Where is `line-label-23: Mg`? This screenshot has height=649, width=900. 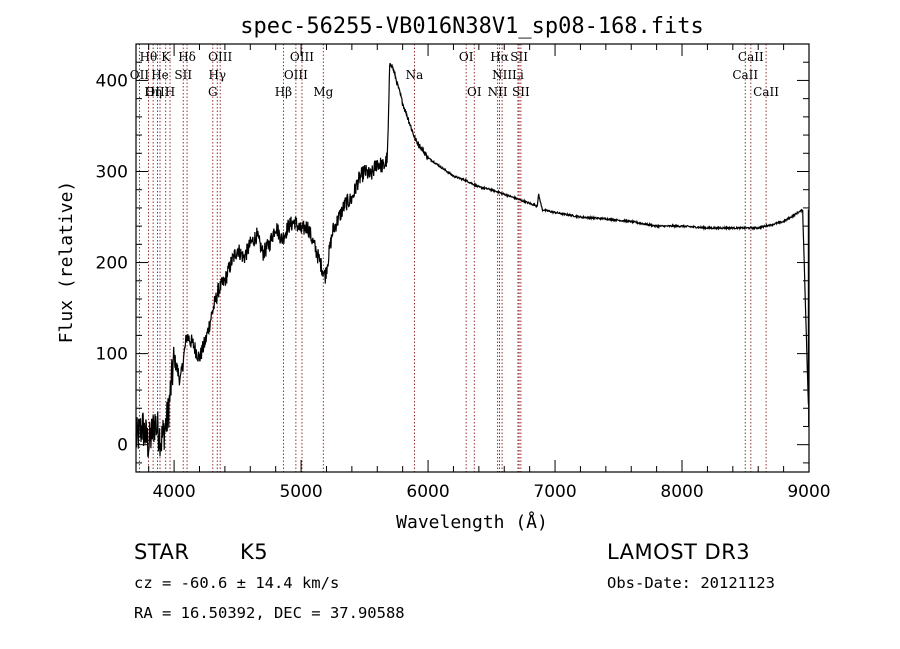 line-label-23: Mg is located at coordinates (323, 92).